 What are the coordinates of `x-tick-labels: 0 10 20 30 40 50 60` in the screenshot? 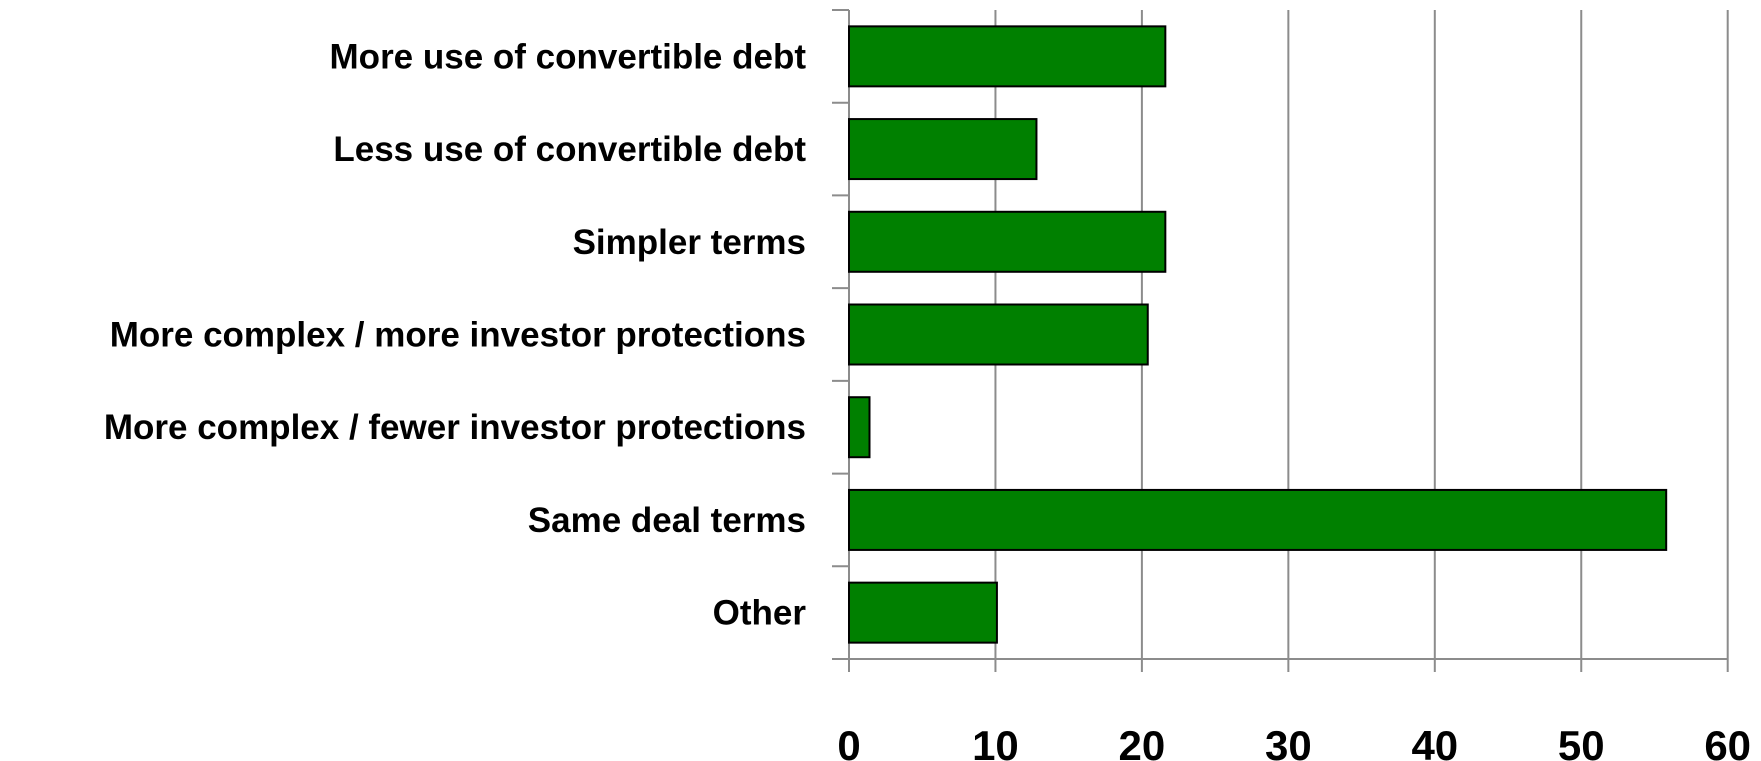 It's located at (1294, 741).